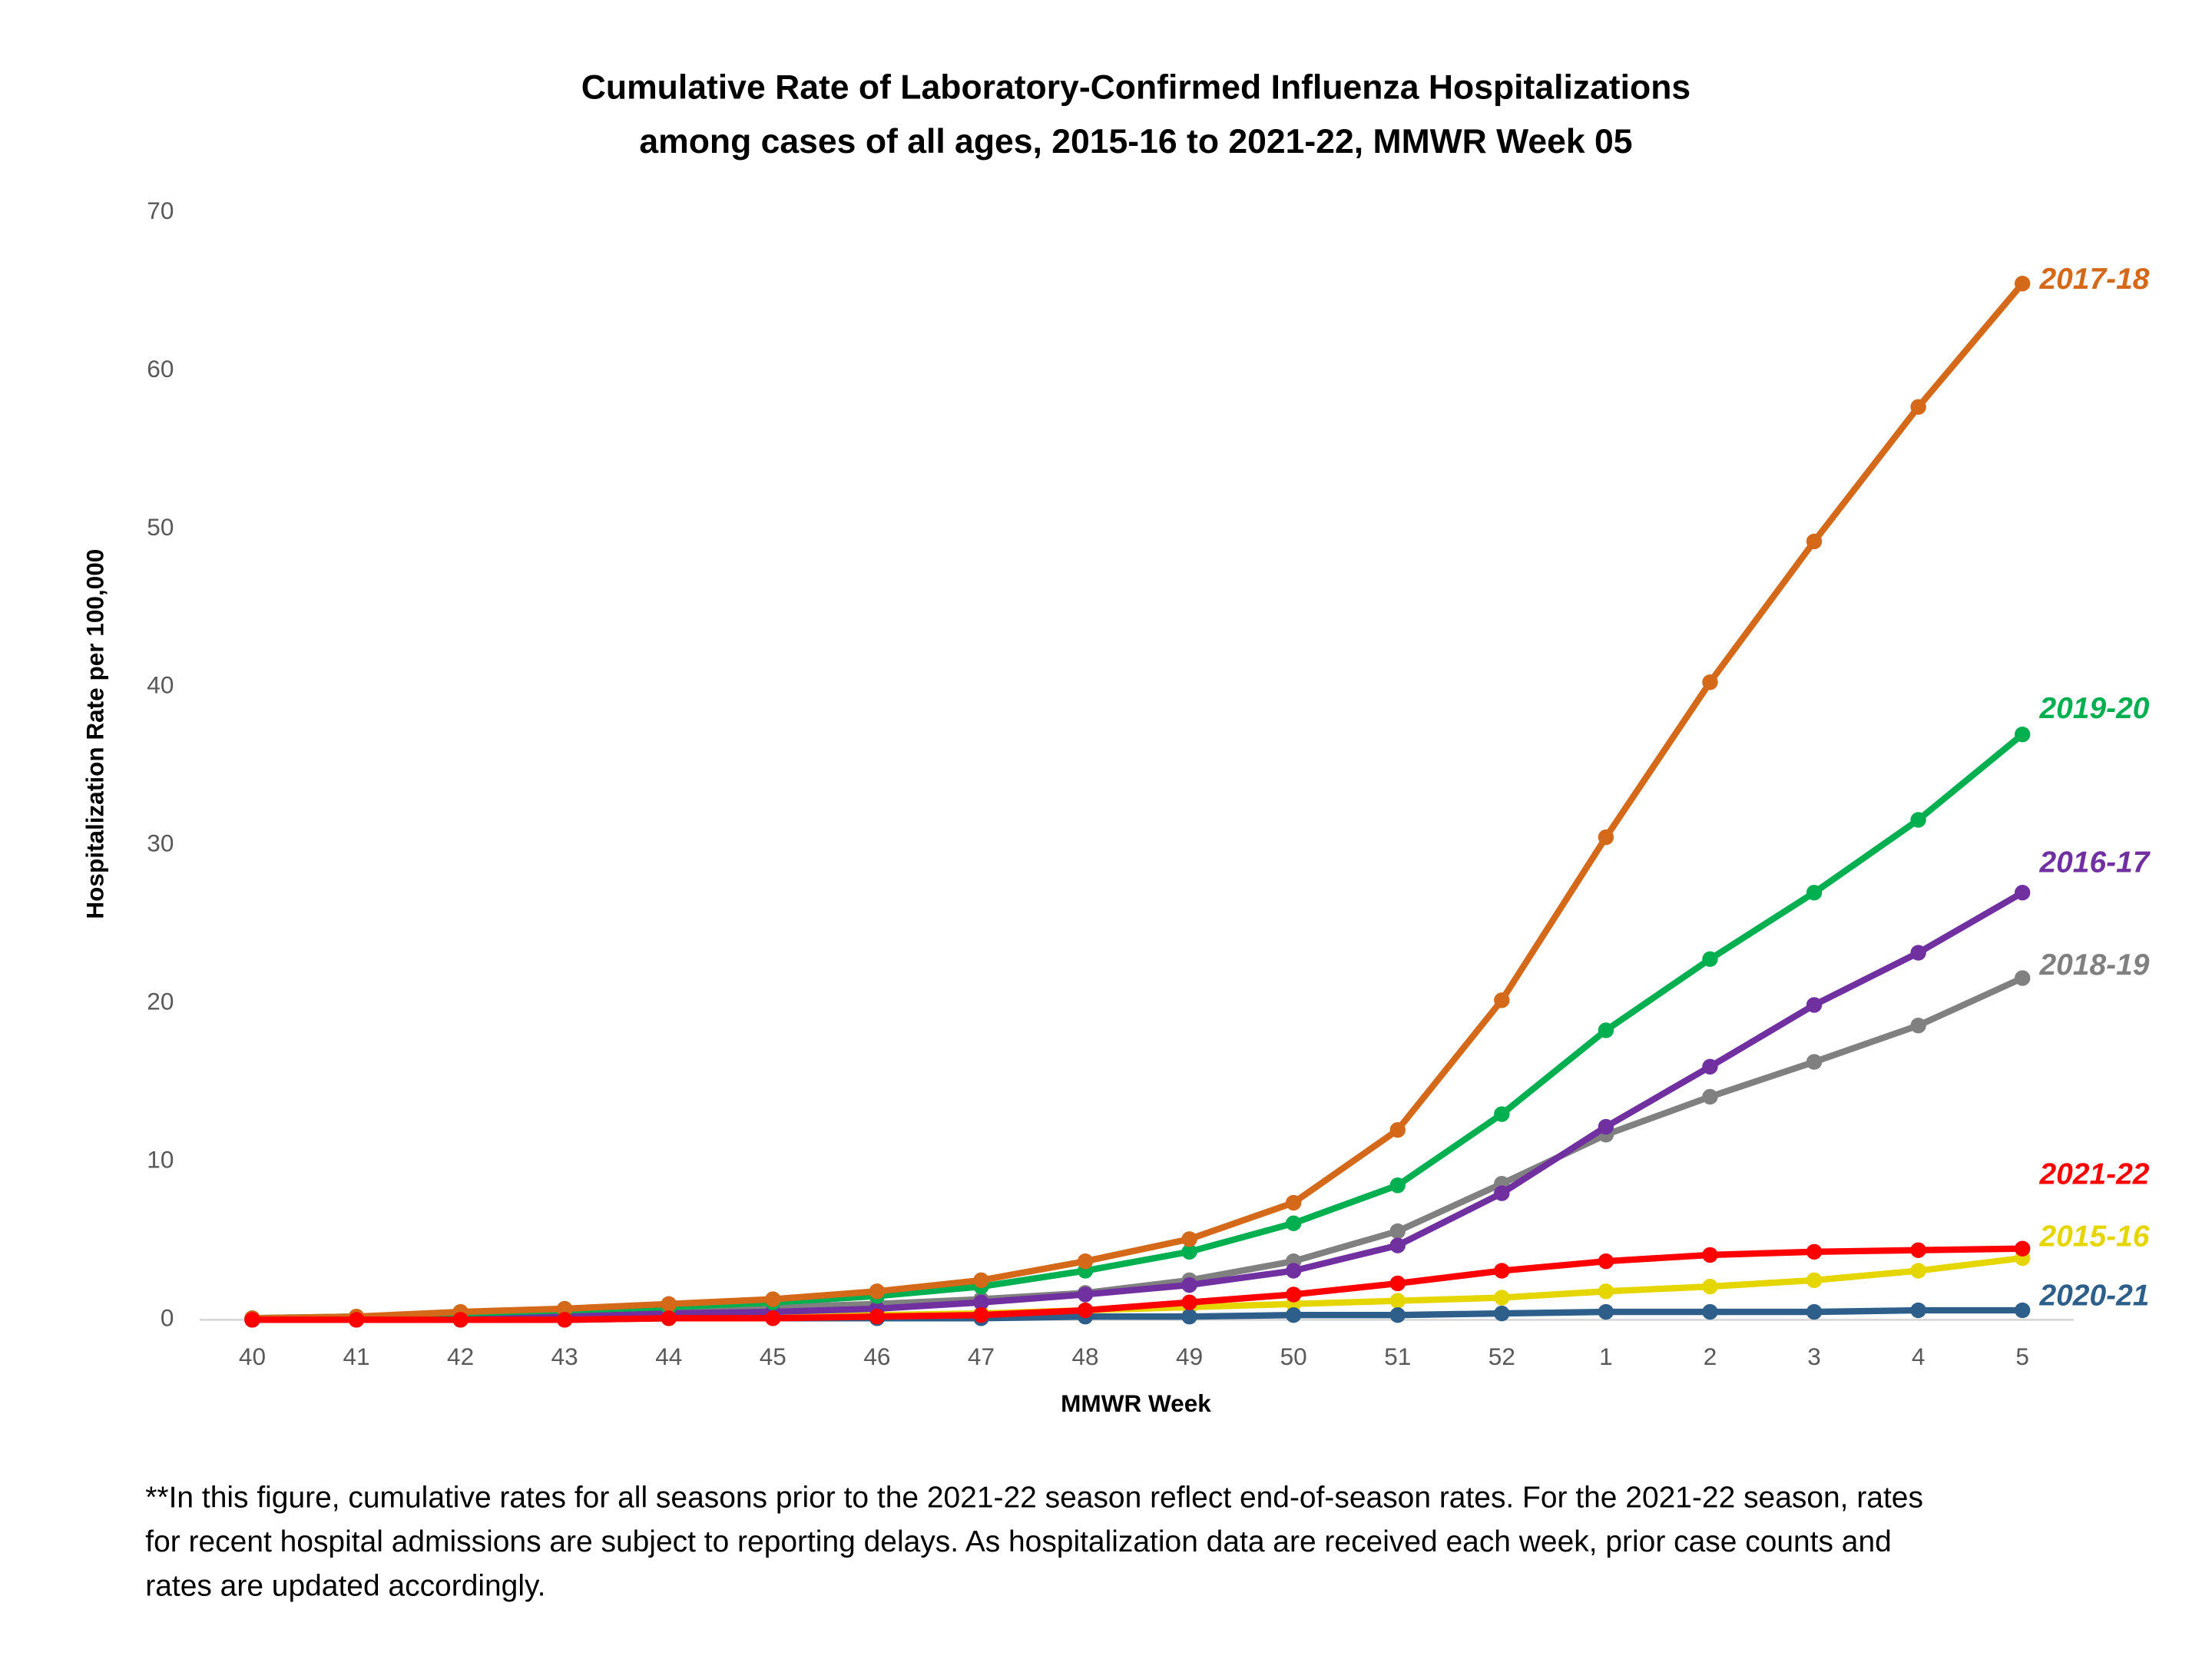 This screenshot has height=1659, width=2212. Describe the element at coordinates (2093, 279) in the screenshot. I see `series-label: 2017-18` at that location.